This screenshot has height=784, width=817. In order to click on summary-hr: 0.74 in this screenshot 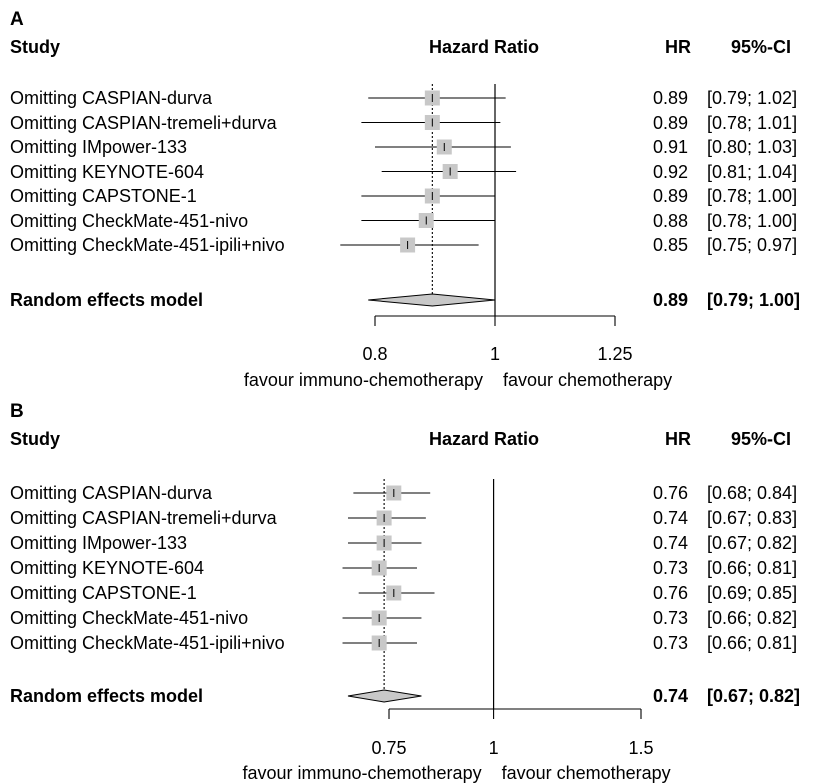, I will do `click(671, 696)`.